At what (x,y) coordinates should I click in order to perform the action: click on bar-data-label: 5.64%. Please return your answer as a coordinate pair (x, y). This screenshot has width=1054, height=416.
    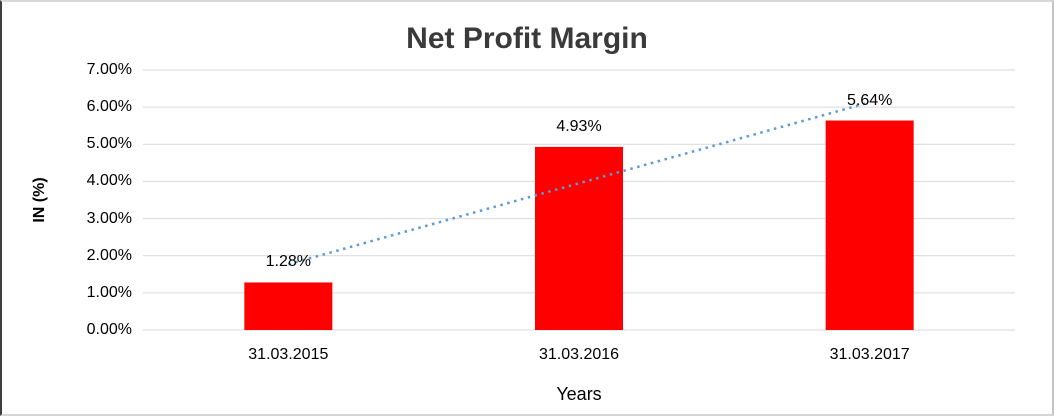
    Looking at the image, I should click on (869, 100).